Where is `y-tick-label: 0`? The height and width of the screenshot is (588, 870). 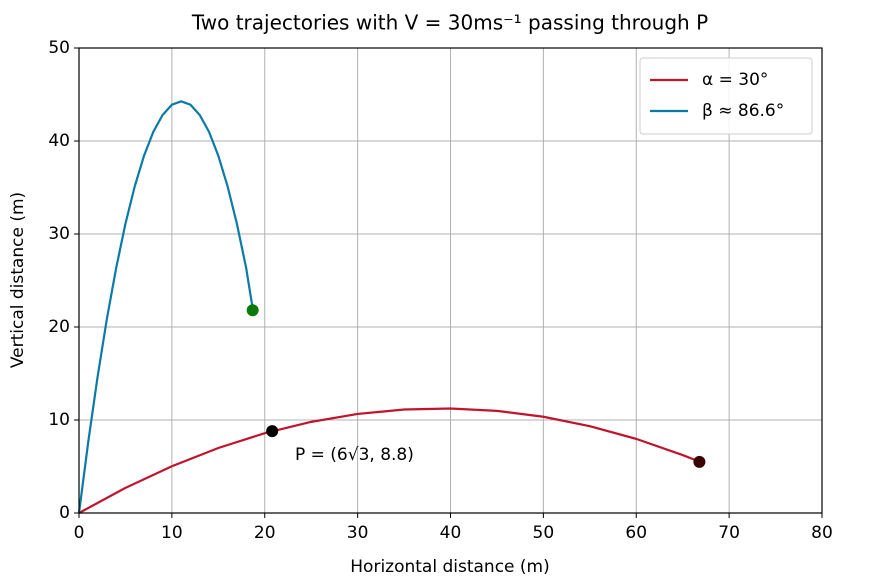
y-tick-label: 0 is located at coordinates (64, 513).